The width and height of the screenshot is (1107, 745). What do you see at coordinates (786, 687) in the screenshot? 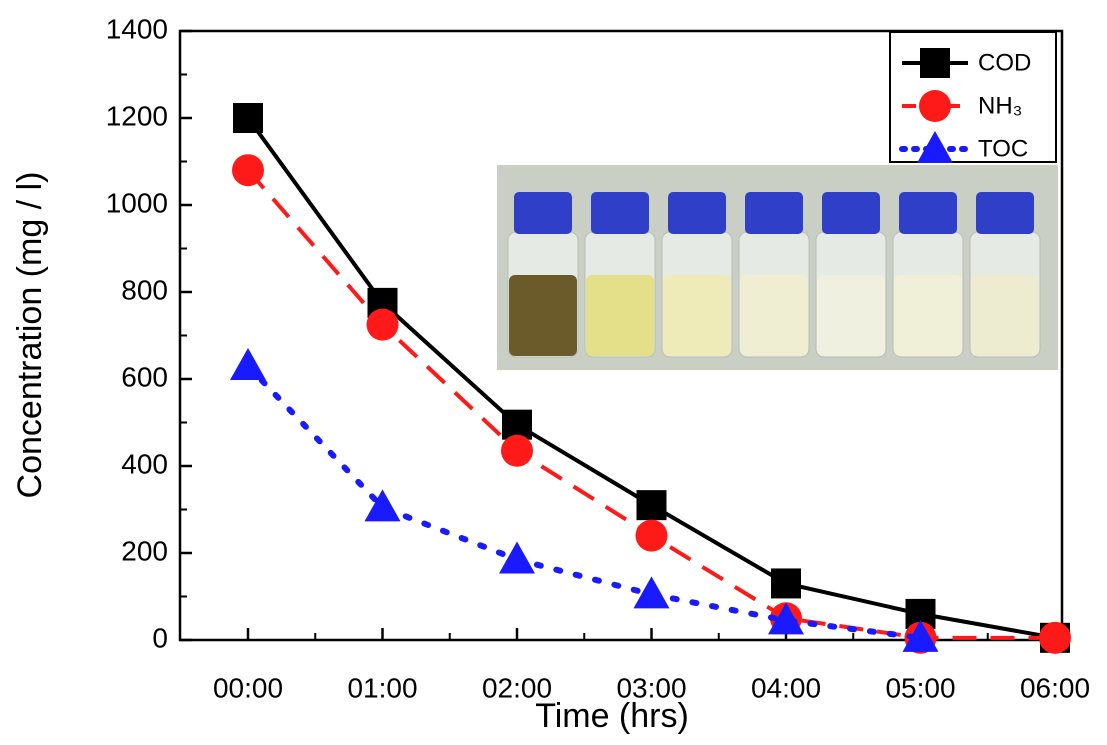
I see `x-tick-label: 04:00` at bounding box center [786, 687].